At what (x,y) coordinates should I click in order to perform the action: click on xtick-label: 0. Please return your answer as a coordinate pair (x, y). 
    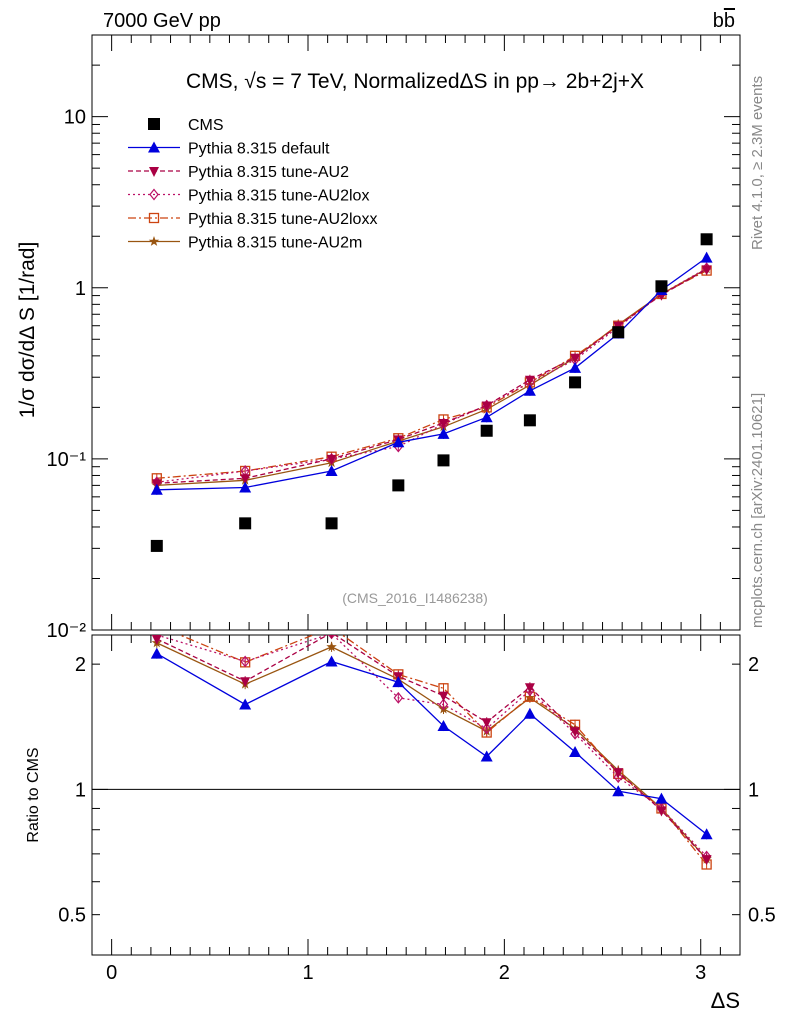
    Looking at the image, I should click on (111, 973).